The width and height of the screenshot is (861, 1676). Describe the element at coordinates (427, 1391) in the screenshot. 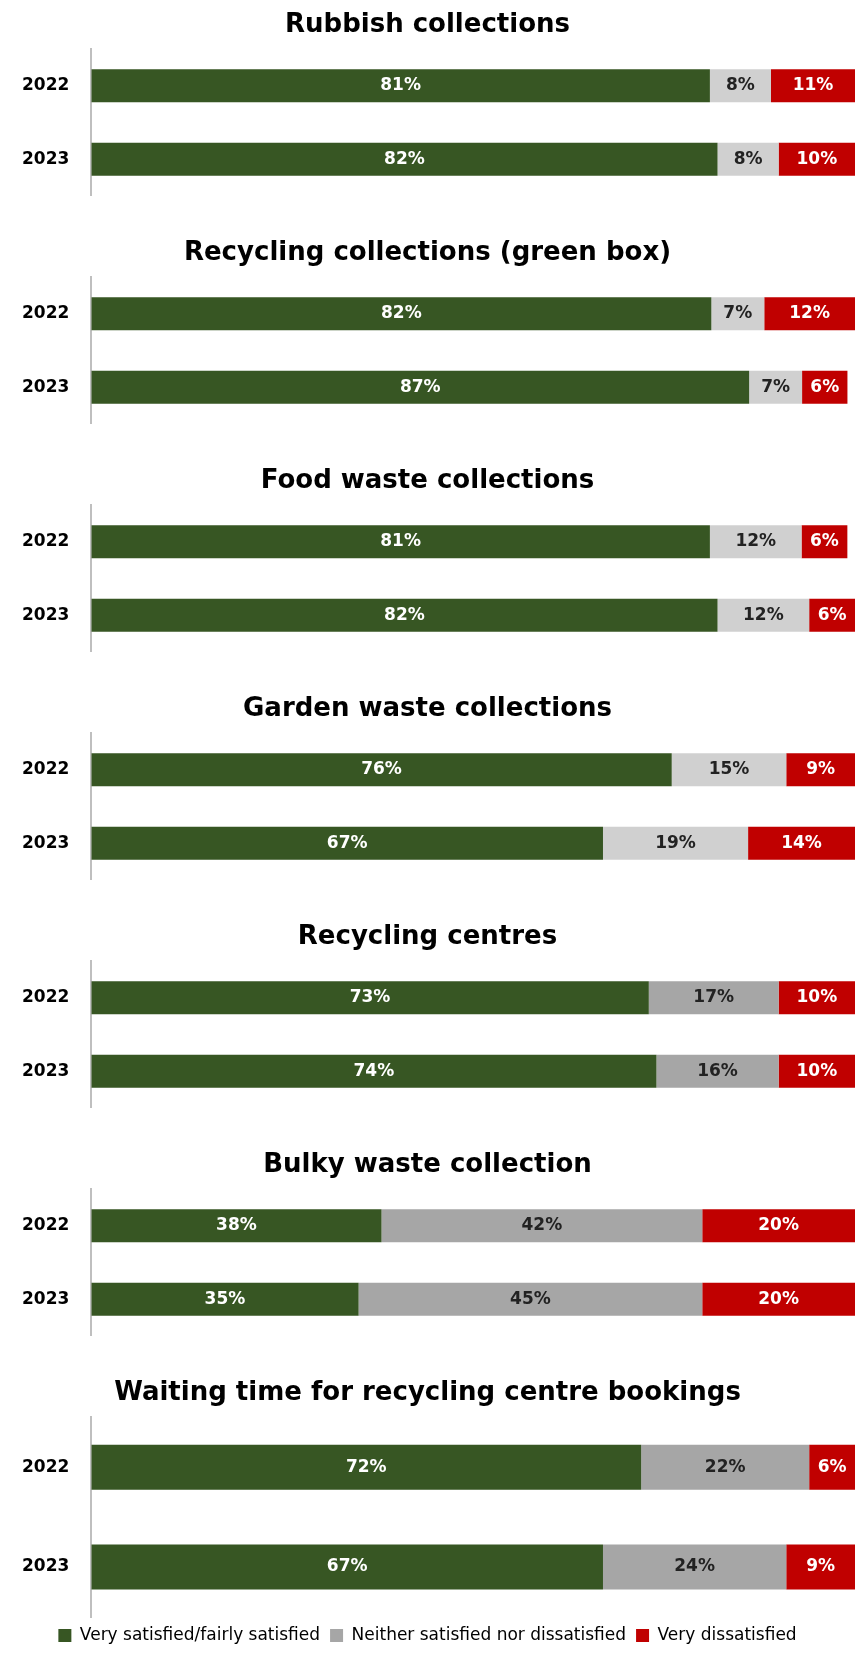

I see `chart-title: Waiting time for recycling centre bookings` at that location.